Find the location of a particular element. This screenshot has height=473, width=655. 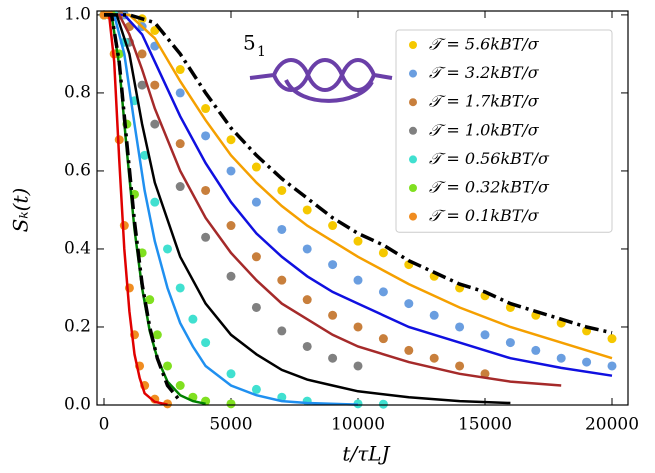

legend-label: 𝒯 = 1.7kBT/σ is located at coordinates (484, 101).